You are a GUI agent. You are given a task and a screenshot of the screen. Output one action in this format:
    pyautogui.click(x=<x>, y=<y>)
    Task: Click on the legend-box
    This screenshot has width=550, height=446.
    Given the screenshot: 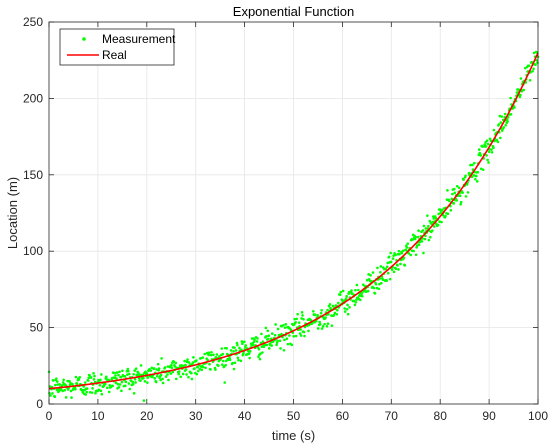 What is the action you would take?
    pyautogui.click(x=117, y=47)
    